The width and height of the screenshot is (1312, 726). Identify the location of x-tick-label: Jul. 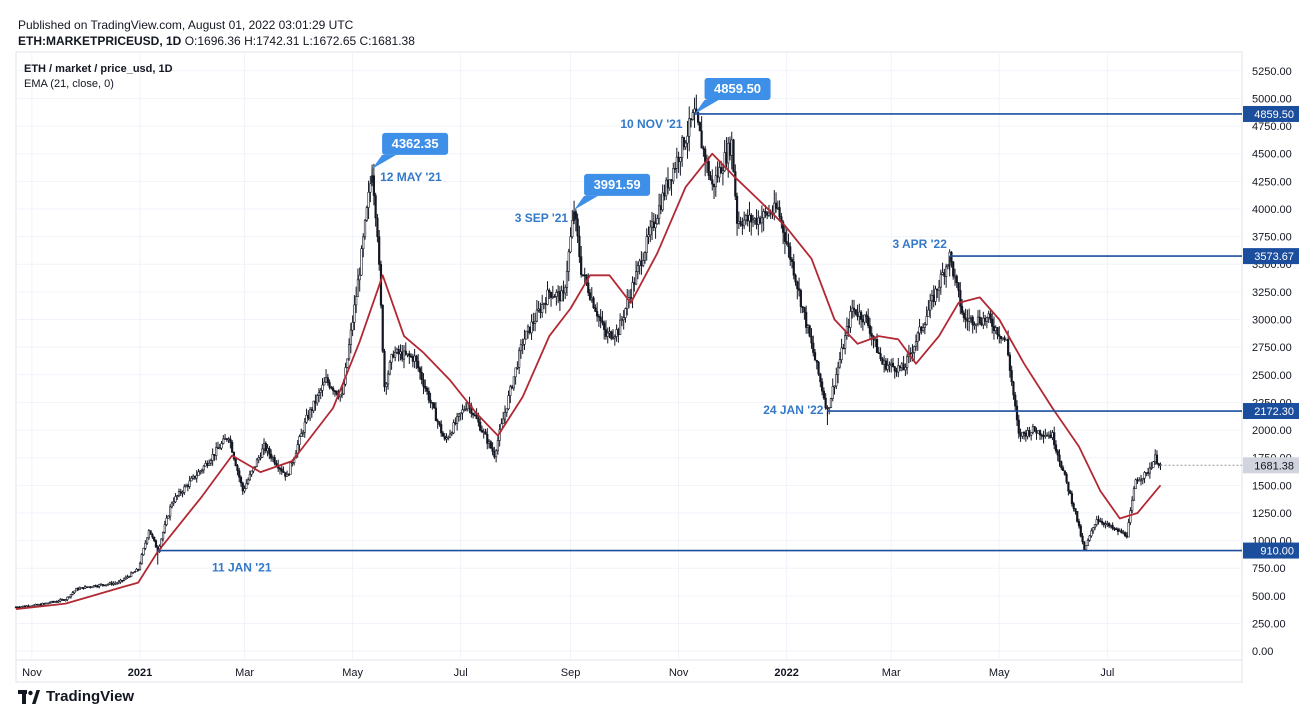
(1107, 673).